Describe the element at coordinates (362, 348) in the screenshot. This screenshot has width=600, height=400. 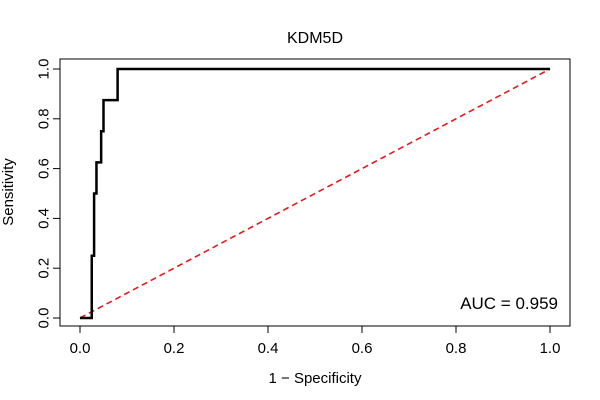
I see `x-tick-label: 0.6` at that location.